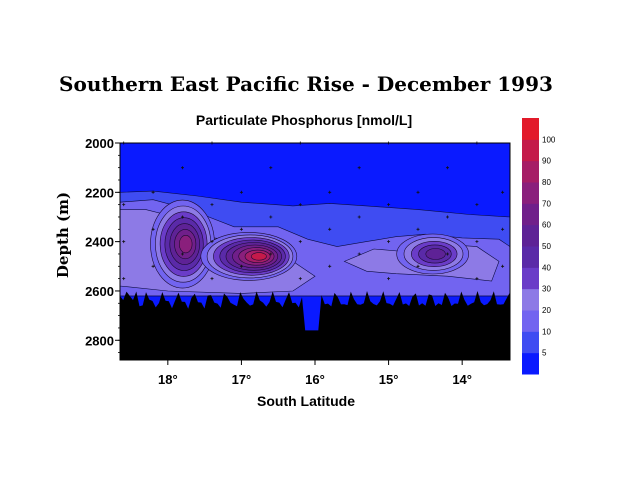 This screenshot has width=640, height=480. Describe the element at coordinates (546, 289) in the screenshot. I see `colorbar-label: 30` at that location.